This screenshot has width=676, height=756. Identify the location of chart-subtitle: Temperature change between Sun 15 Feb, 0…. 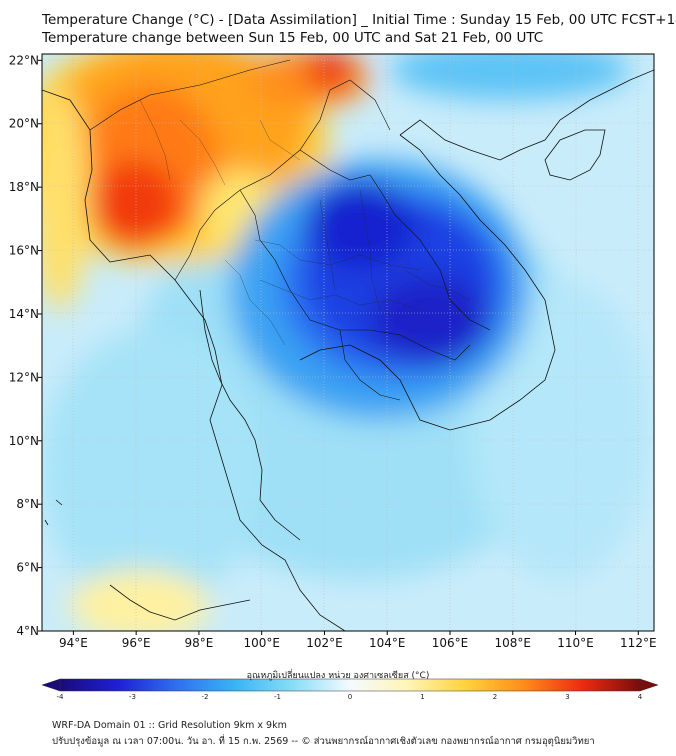
(293, 38).